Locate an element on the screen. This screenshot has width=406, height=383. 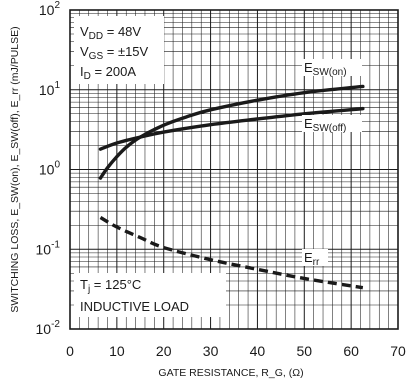
x-tick-label: 70 is located at coordinates (398, 351).